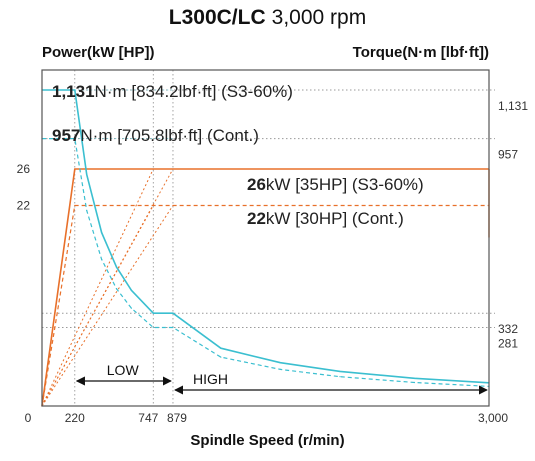 The height and width of the screenshot is (461, 535). I want to click on power-tick-label: 26, so click(24, 169).